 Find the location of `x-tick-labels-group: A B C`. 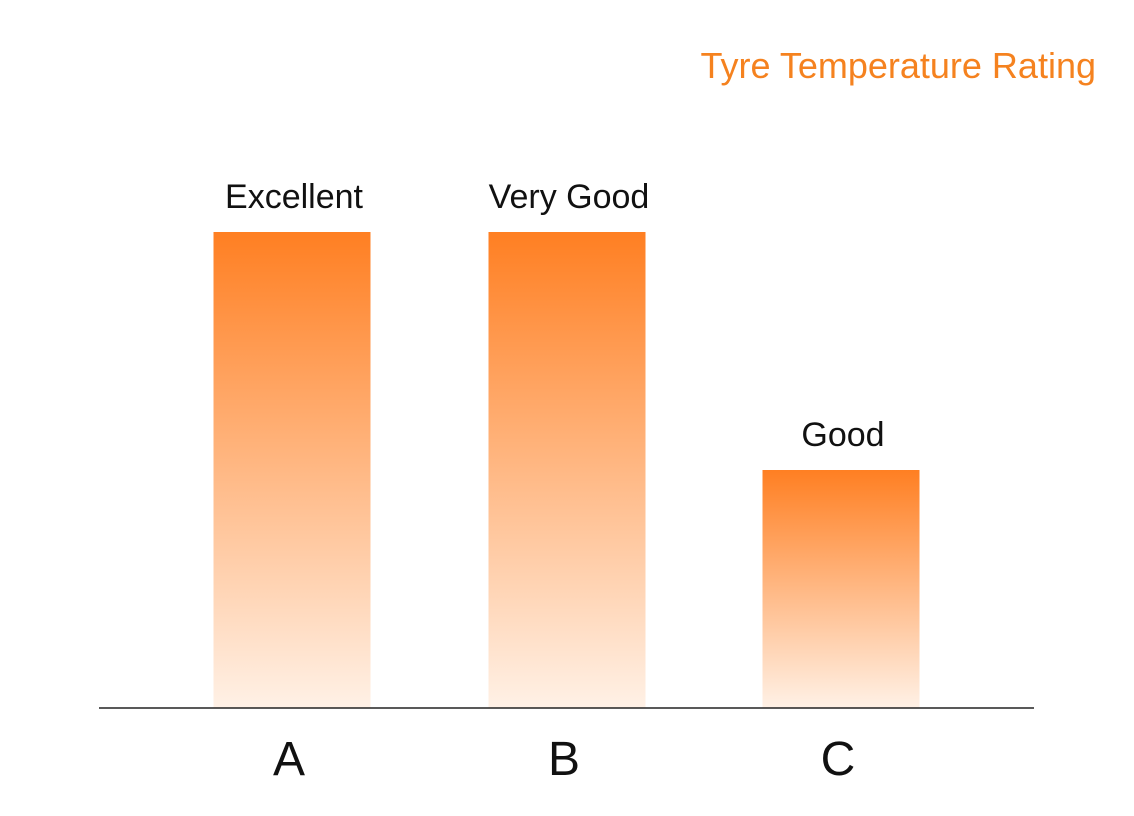

x-tick-labels-group: A B C is located at coordinates (564, 759).